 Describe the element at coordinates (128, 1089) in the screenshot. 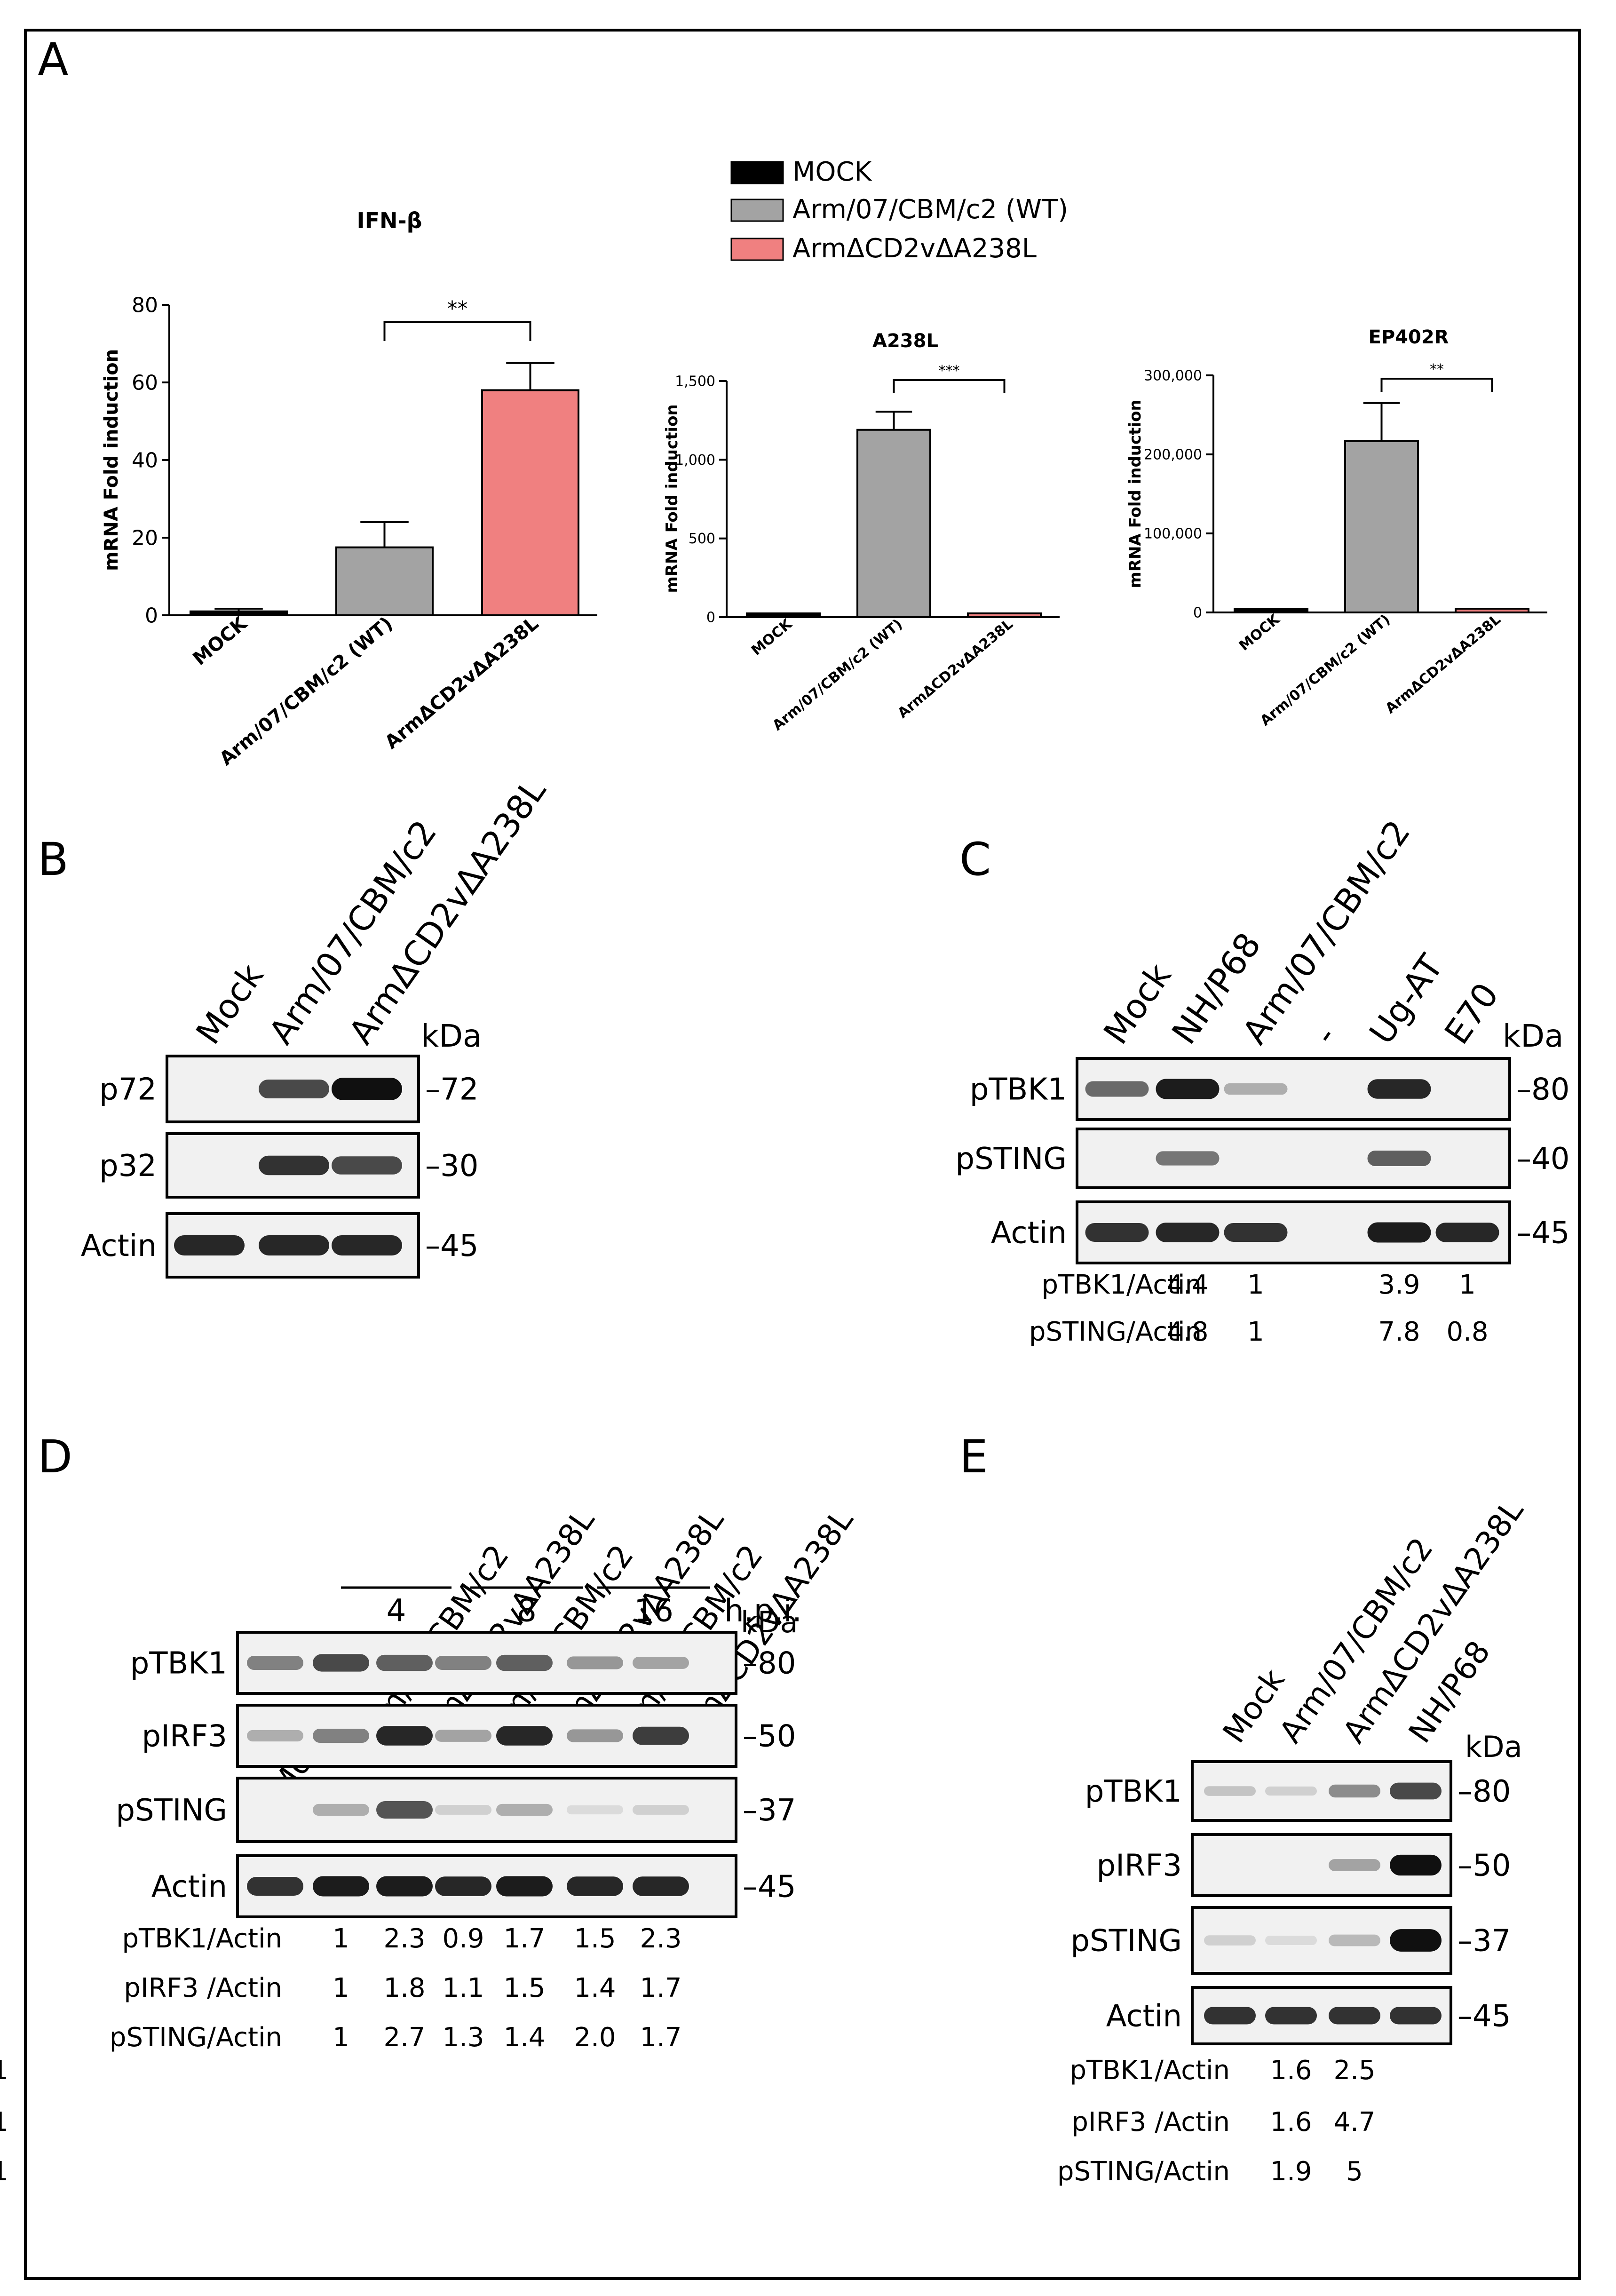

I see `blot-row-label: p72` at that location.